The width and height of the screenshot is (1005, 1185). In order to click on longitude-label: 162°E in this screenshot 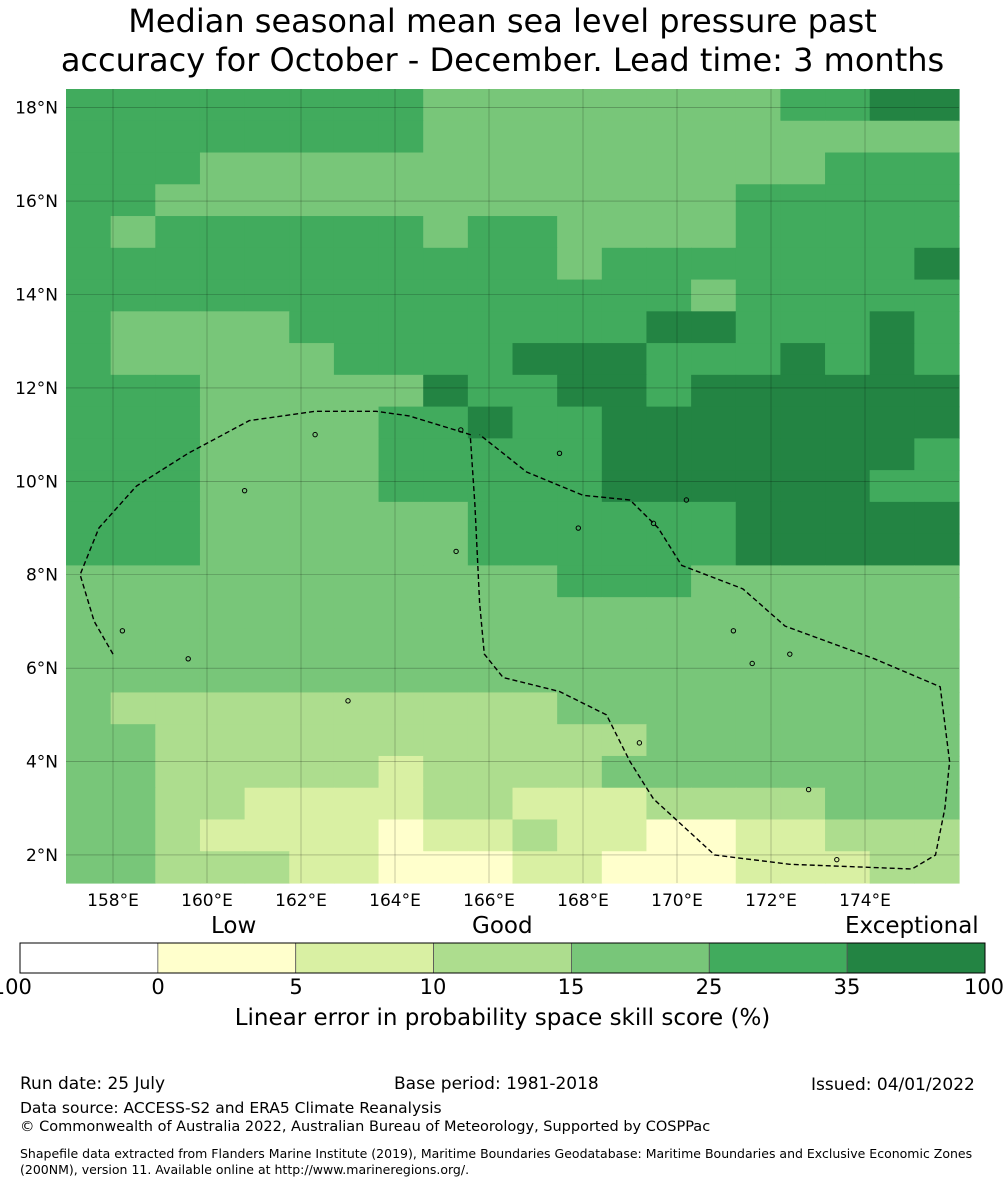, I will do `click(301, 901)`.